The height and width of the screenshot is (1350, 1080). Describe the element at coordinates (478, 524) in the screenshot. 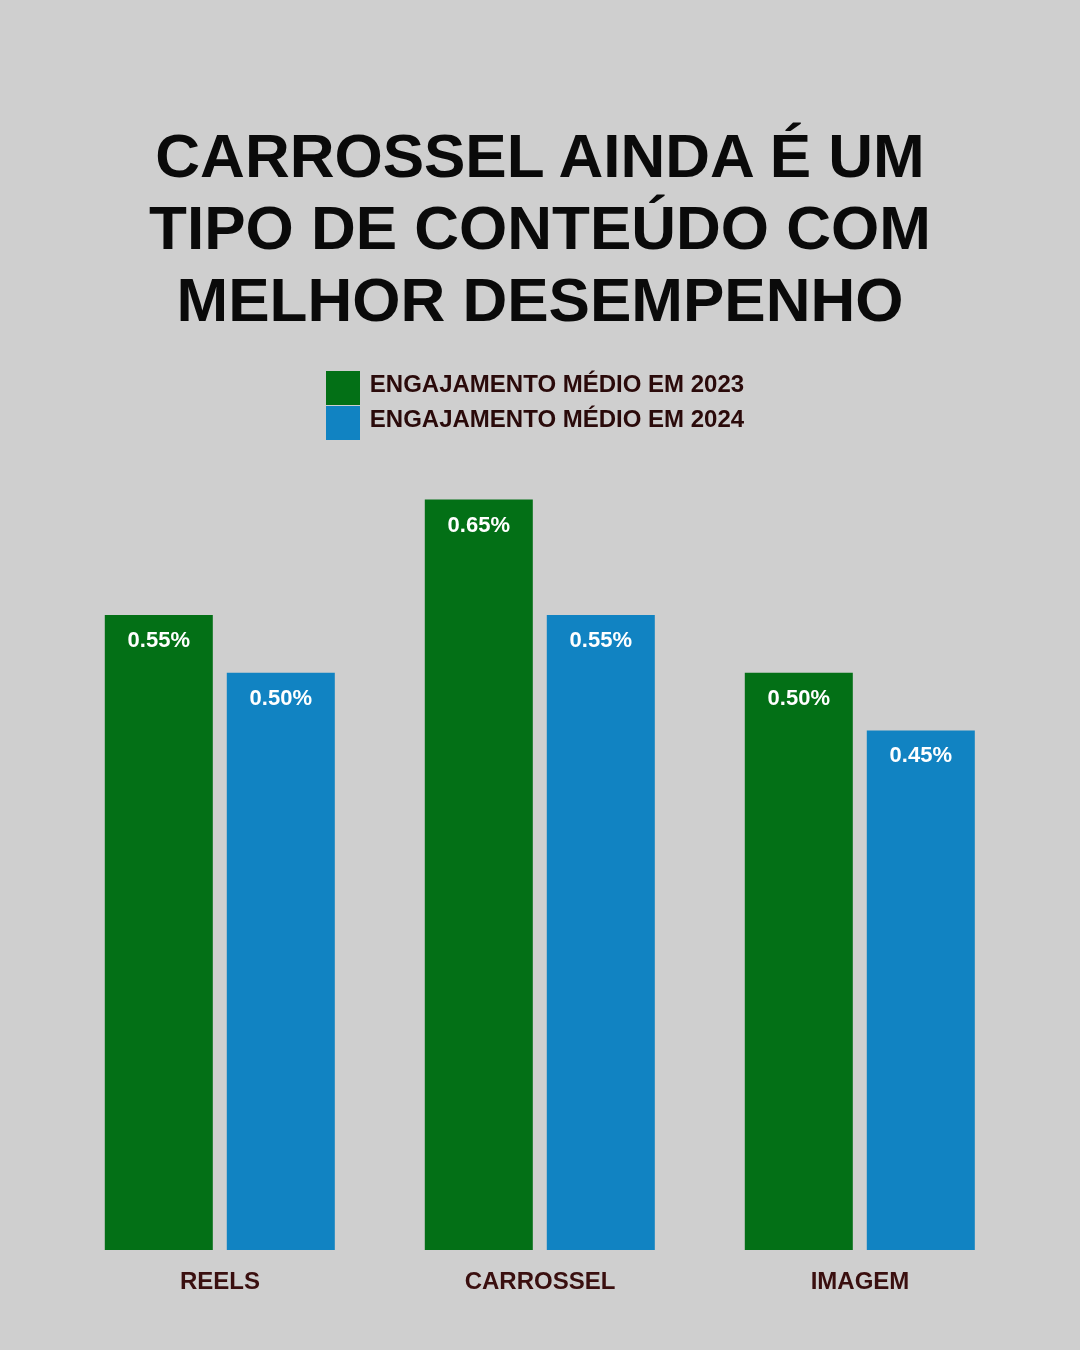

I see `data-label: 0.65%` at that location.